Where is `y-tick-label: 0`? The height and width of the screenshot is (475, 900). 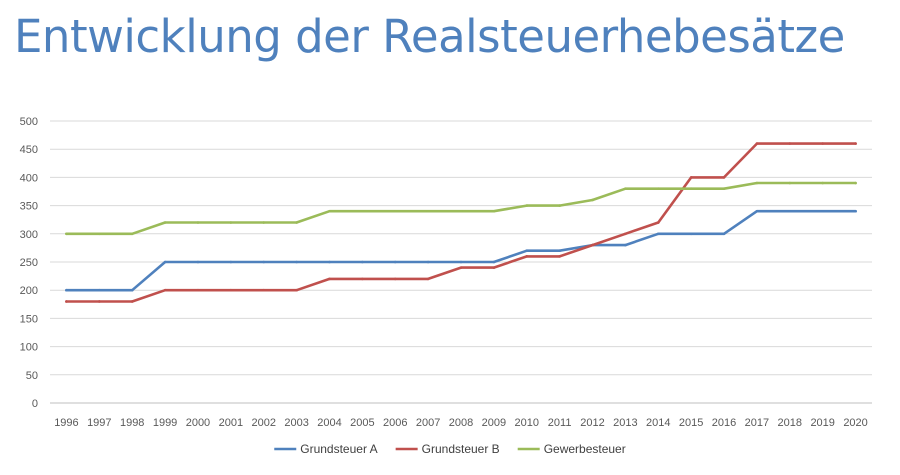 y-tick-label: 0 is located at coordinates (35, 404).